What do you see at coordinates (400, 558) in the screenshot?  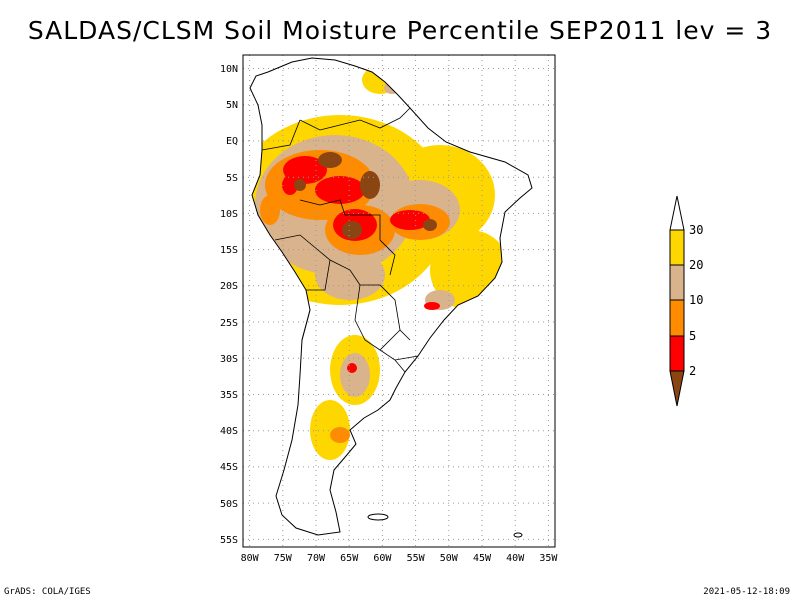 I see `longitude-labels: 80W 75W 70W 65W 60W 55W 50W 45W 40W 35W` at bounding box center [400, 558].